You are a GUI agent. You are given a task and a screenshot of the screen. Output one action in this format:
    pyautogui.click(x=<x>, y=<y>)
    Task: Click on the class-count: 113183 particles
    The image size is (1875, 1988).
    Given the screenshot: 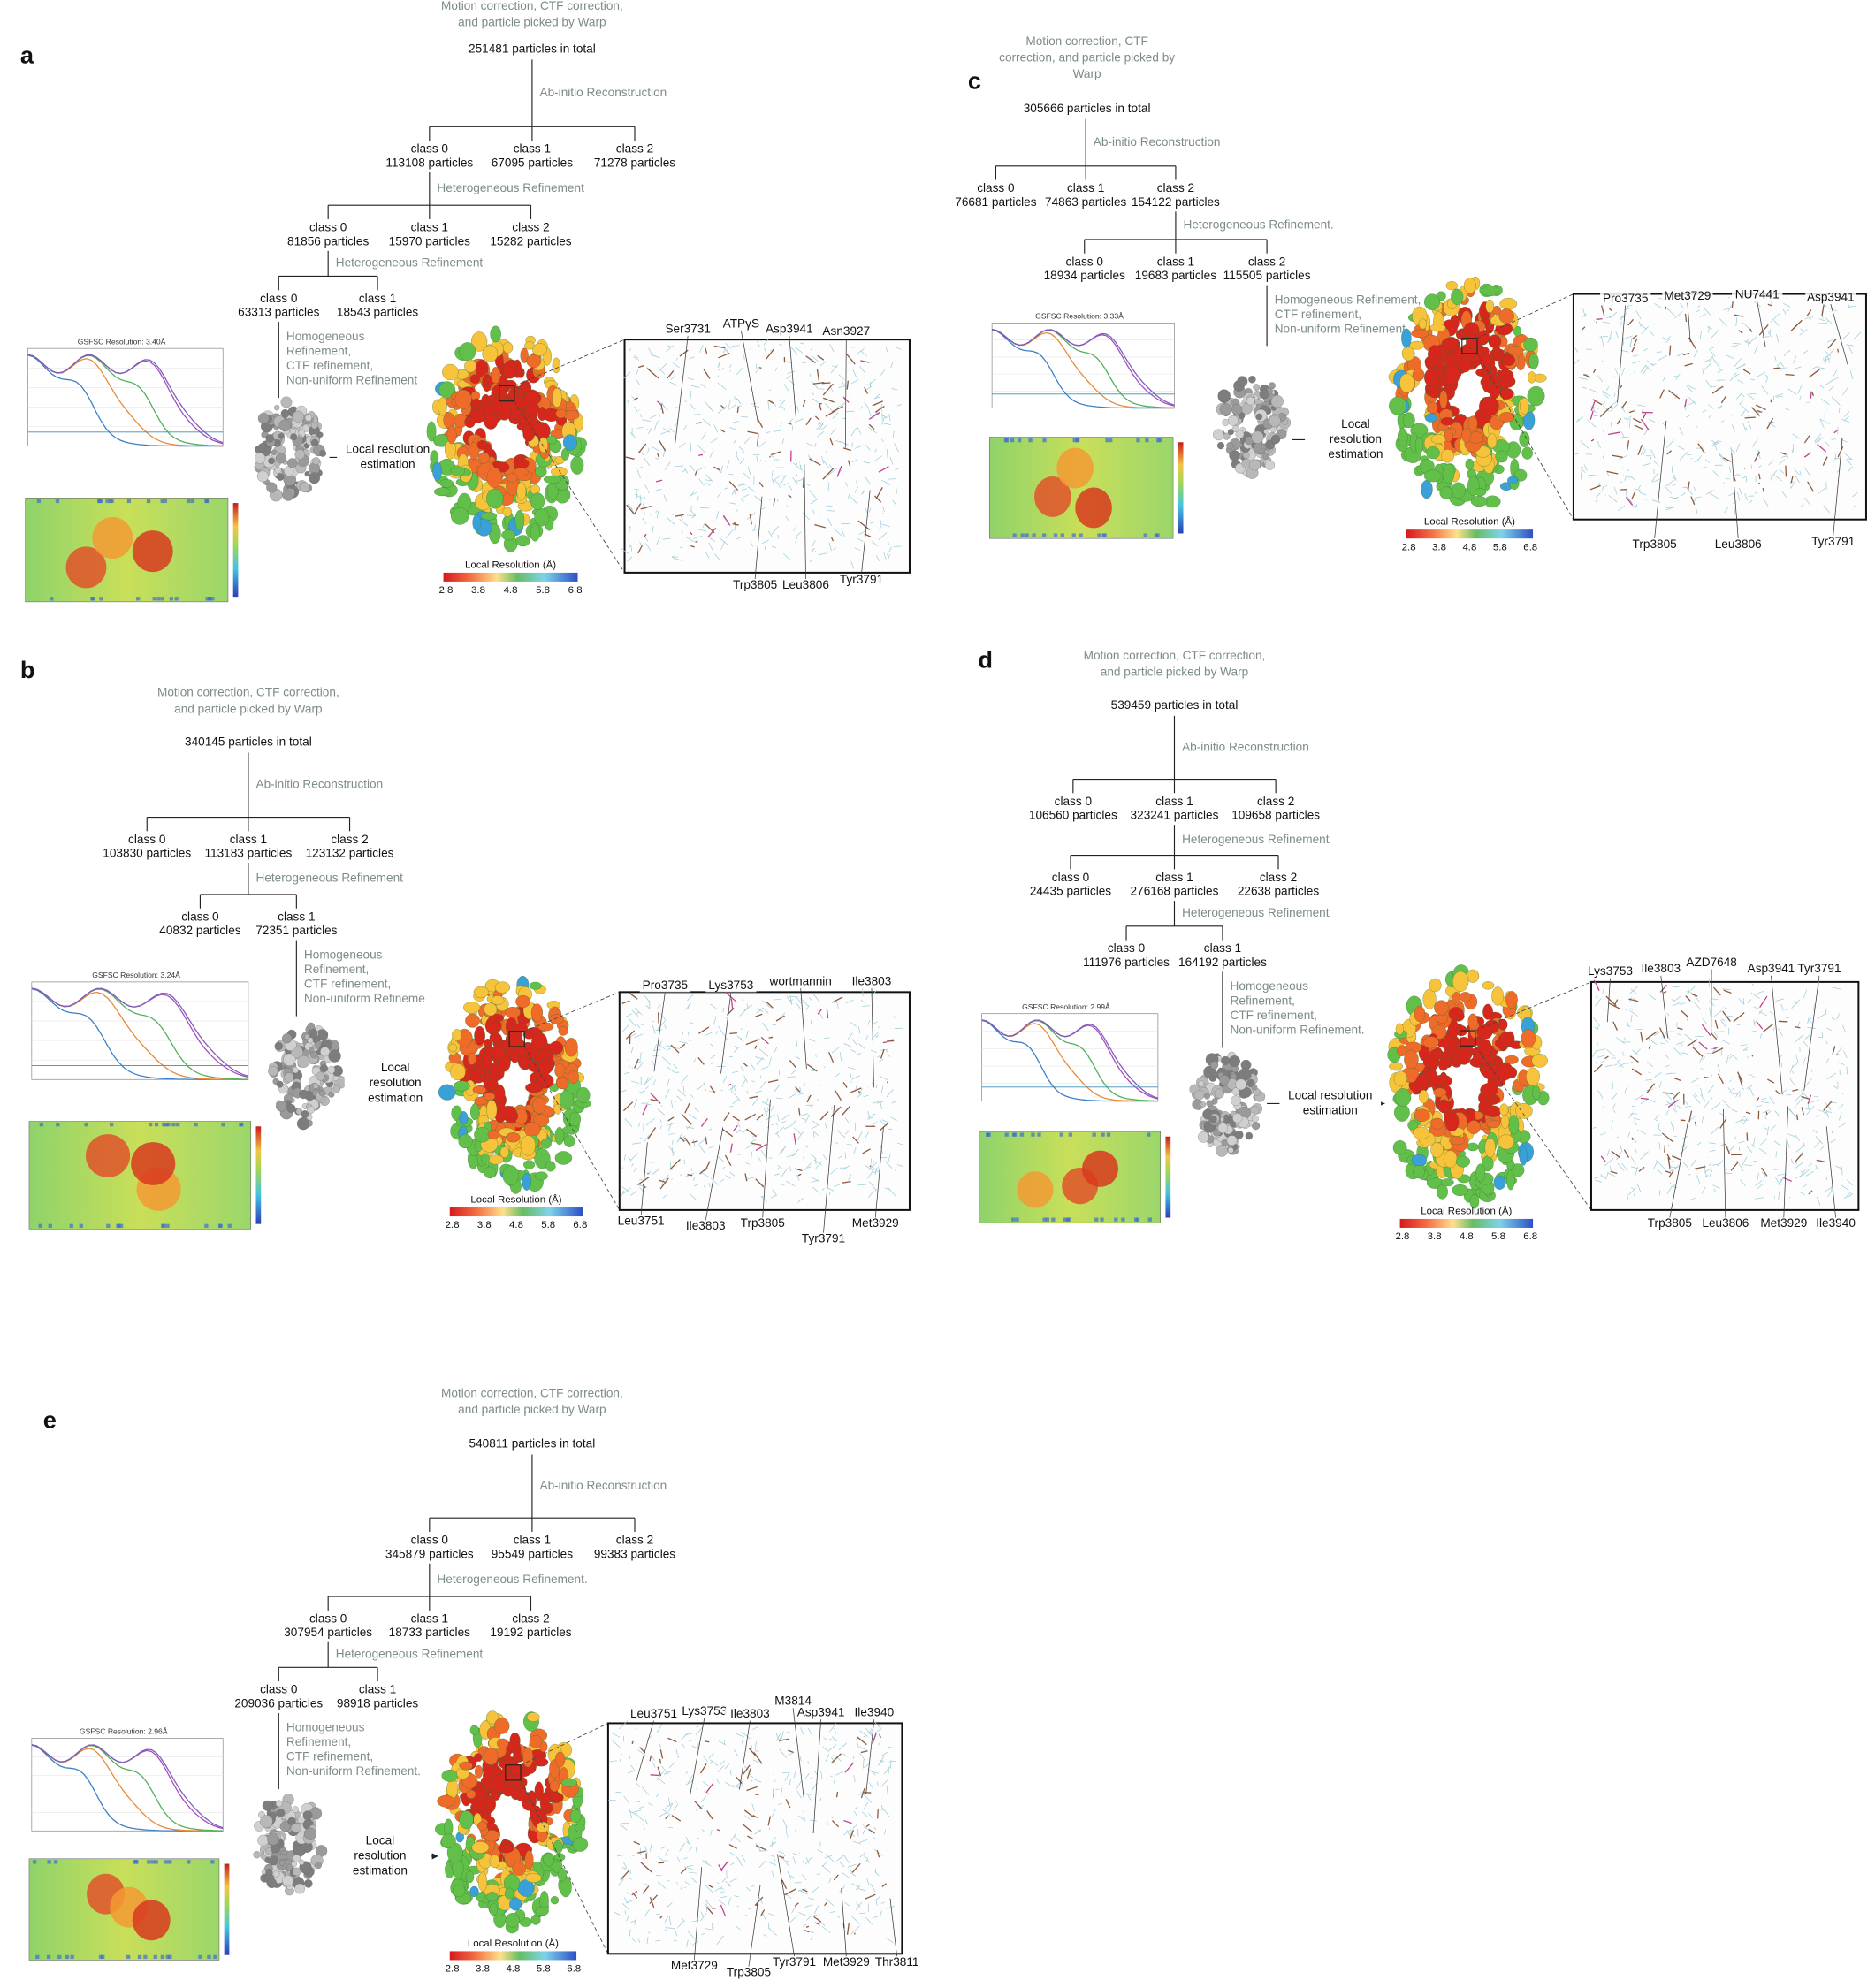 What is the action you would take?
    pyautogui.click(x=248, y=853)
    